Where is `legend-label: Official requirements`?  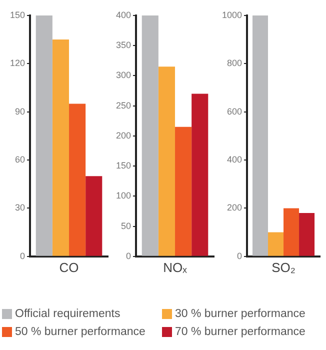 legend-label: Official requirements is located at coordinates (67, 314).